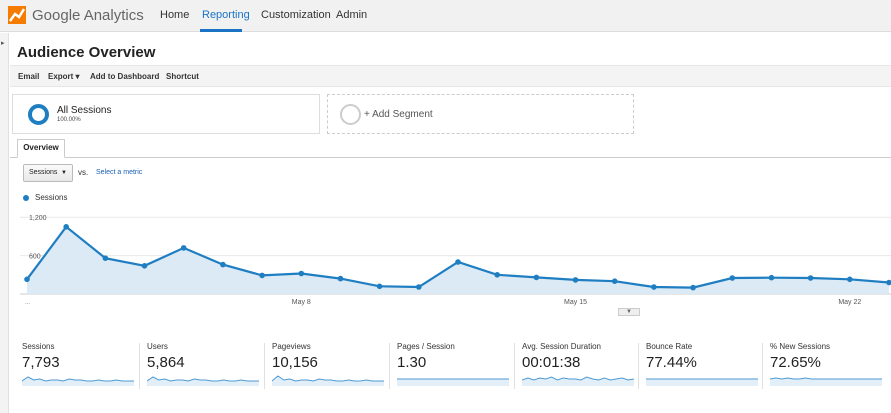  I want to click on scorecard-label: % New Sessions, so click(800, 346).